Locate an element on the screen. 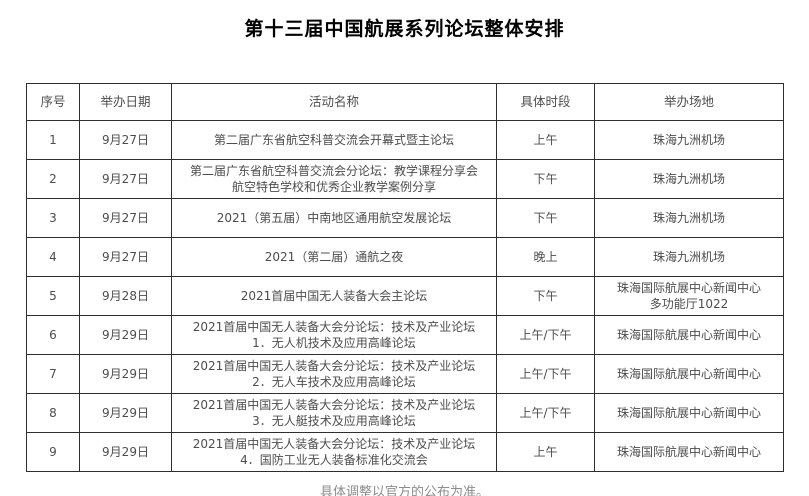  cell-seq: 7 is located at coordinates (53, 374).